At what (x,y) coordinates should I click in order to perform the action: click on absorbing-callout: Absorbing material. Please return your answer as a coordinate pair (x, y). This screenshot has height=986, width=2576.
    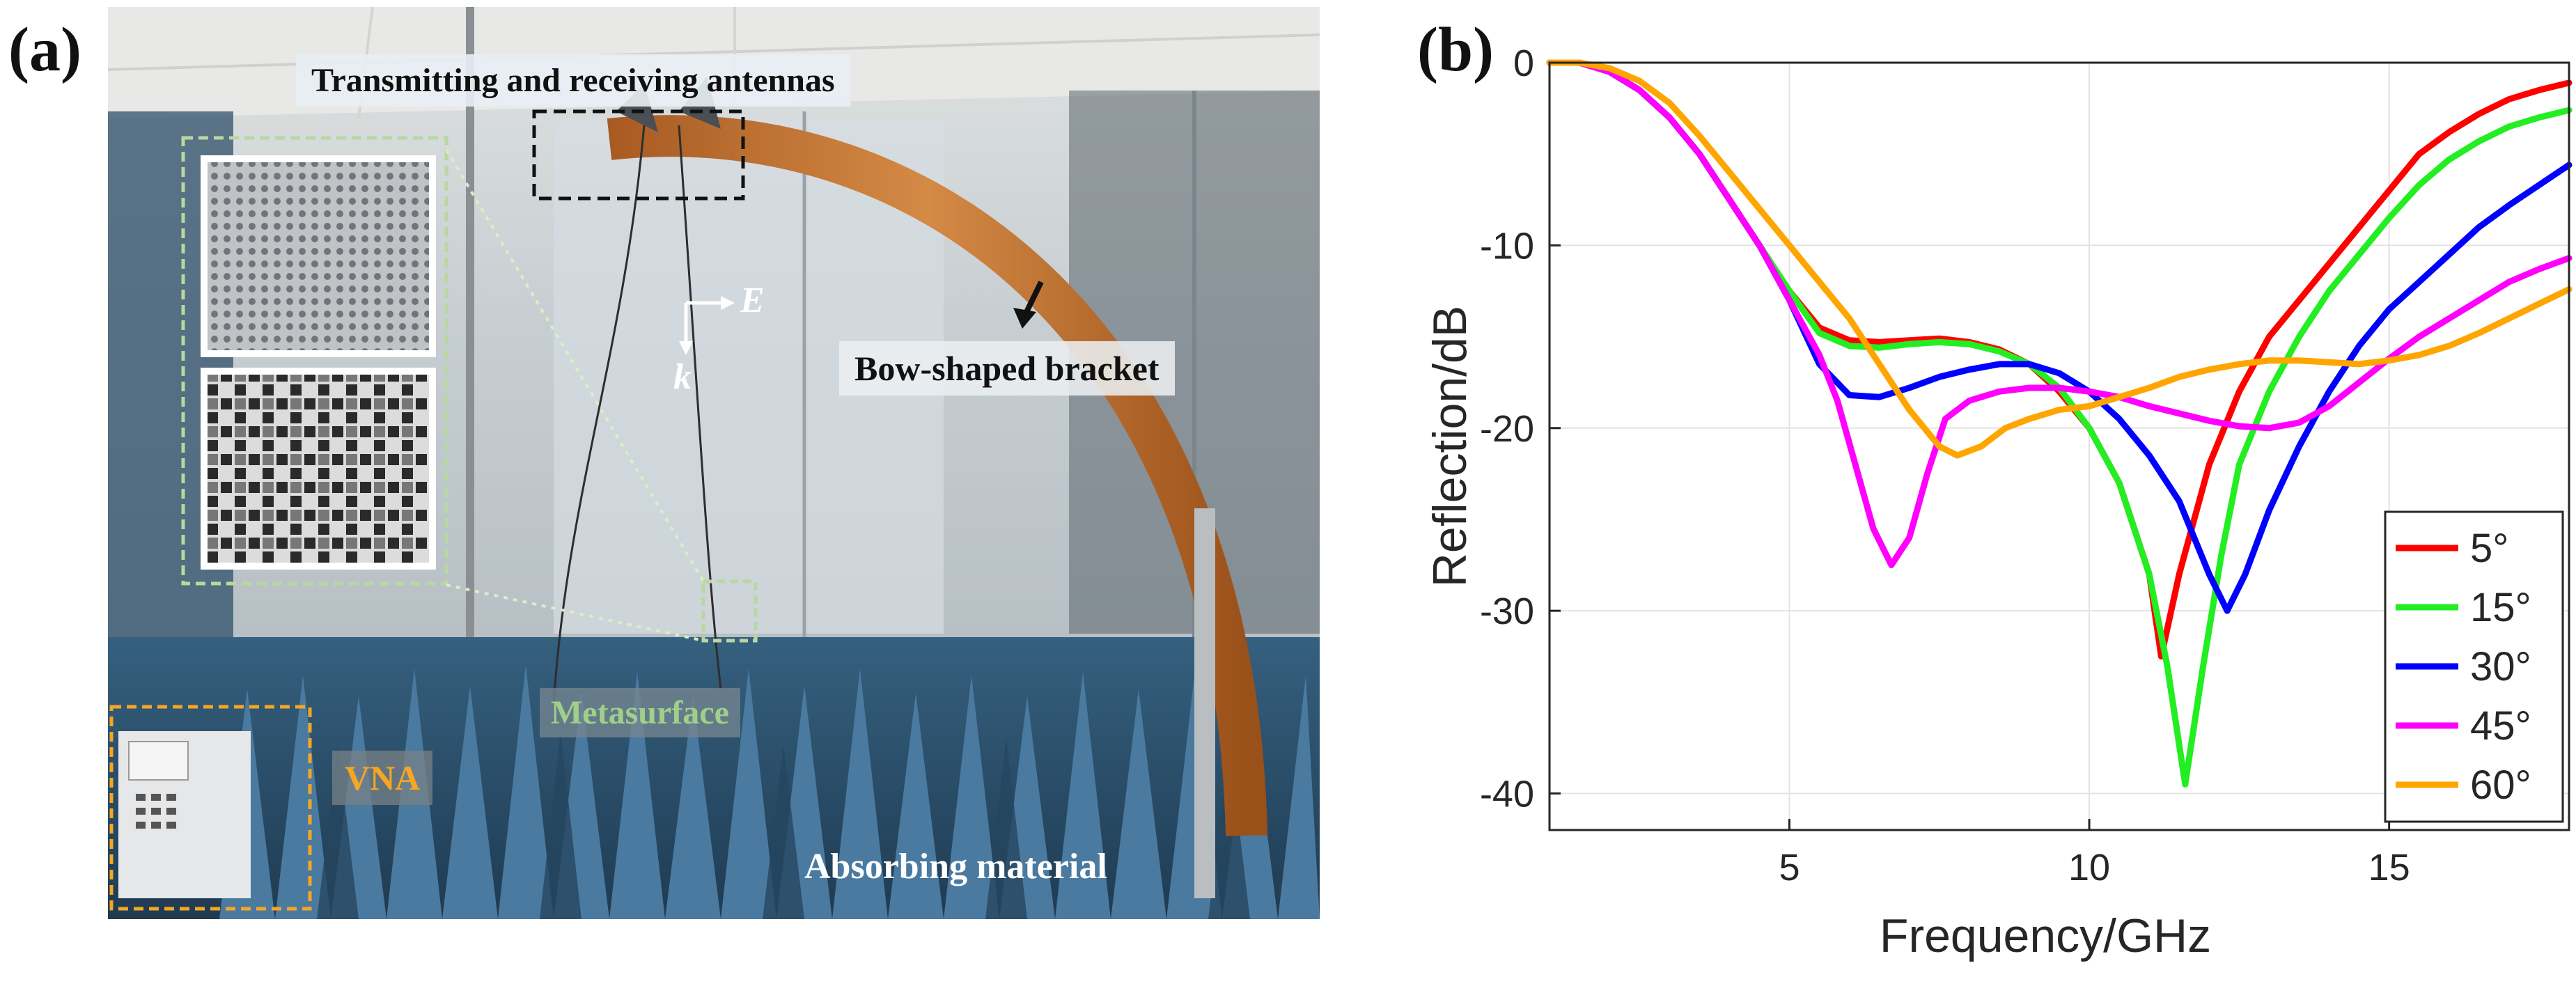
    Looking at the image, I should click on (955, 867).